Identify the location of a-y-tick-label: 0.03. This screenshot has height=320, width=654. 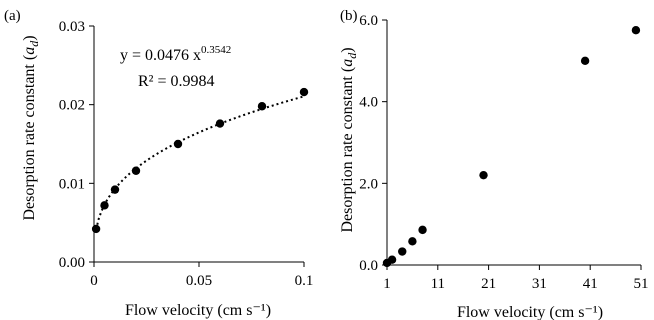
(72, 27).